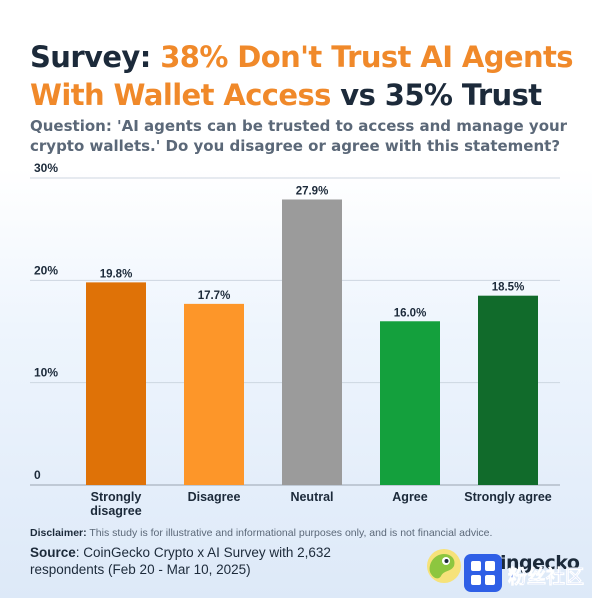 This screenshot has width=592, height=598. Describe the element at coordinates (410, 313) in the screenshot. I see `data-label: 16.0%` at that location.